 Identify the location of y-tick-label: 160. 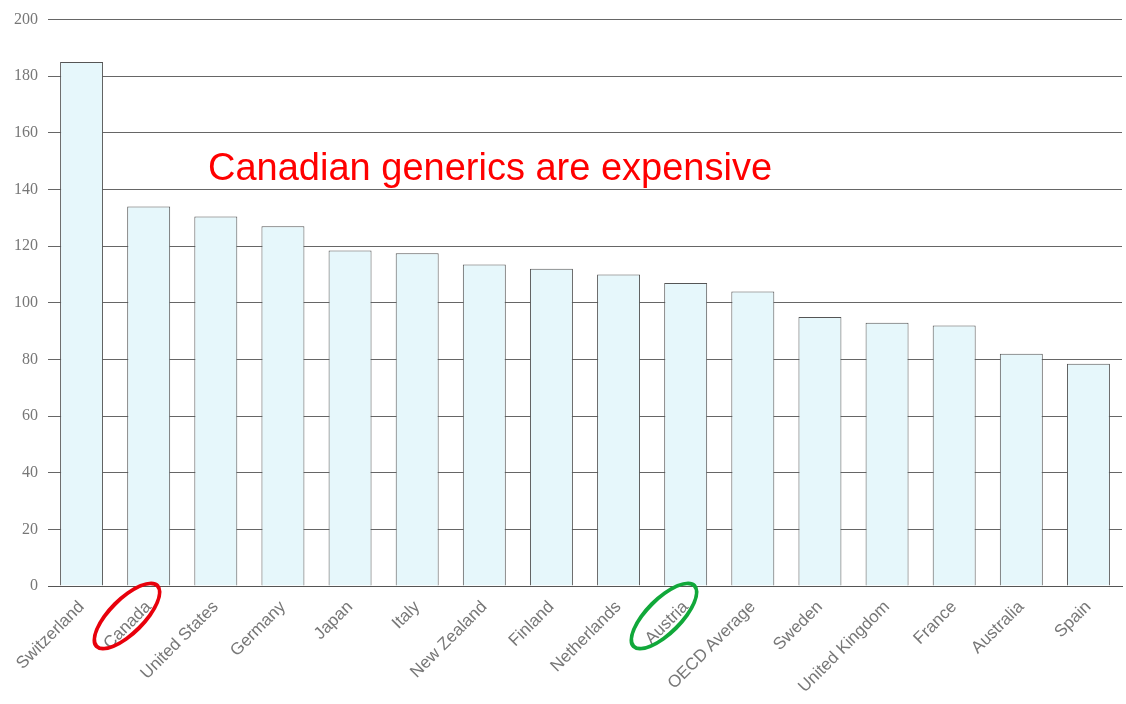
(26, 132).